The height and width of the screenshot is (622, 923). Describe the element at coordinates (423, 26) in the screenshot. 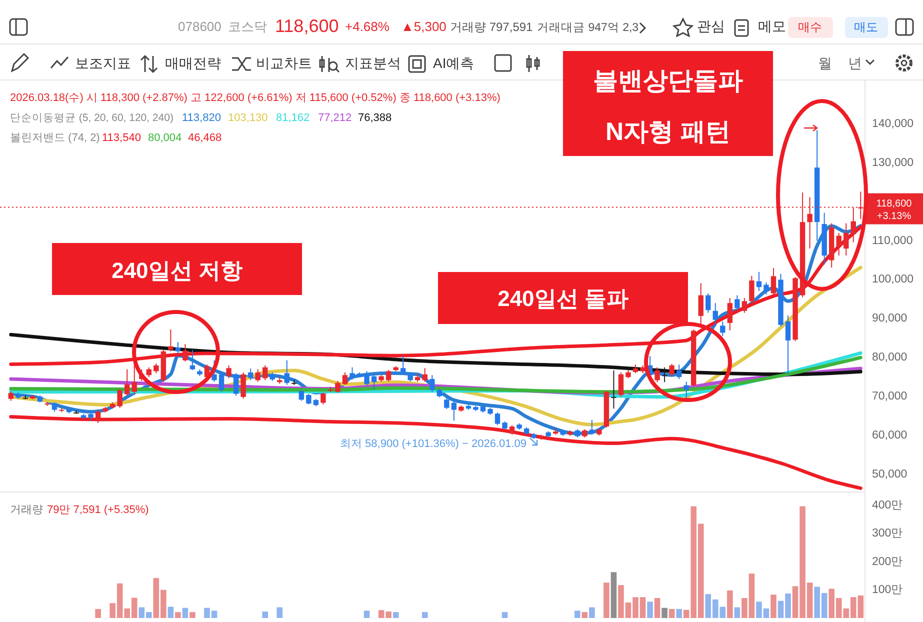

I see `text: ▲5,300` at that location.